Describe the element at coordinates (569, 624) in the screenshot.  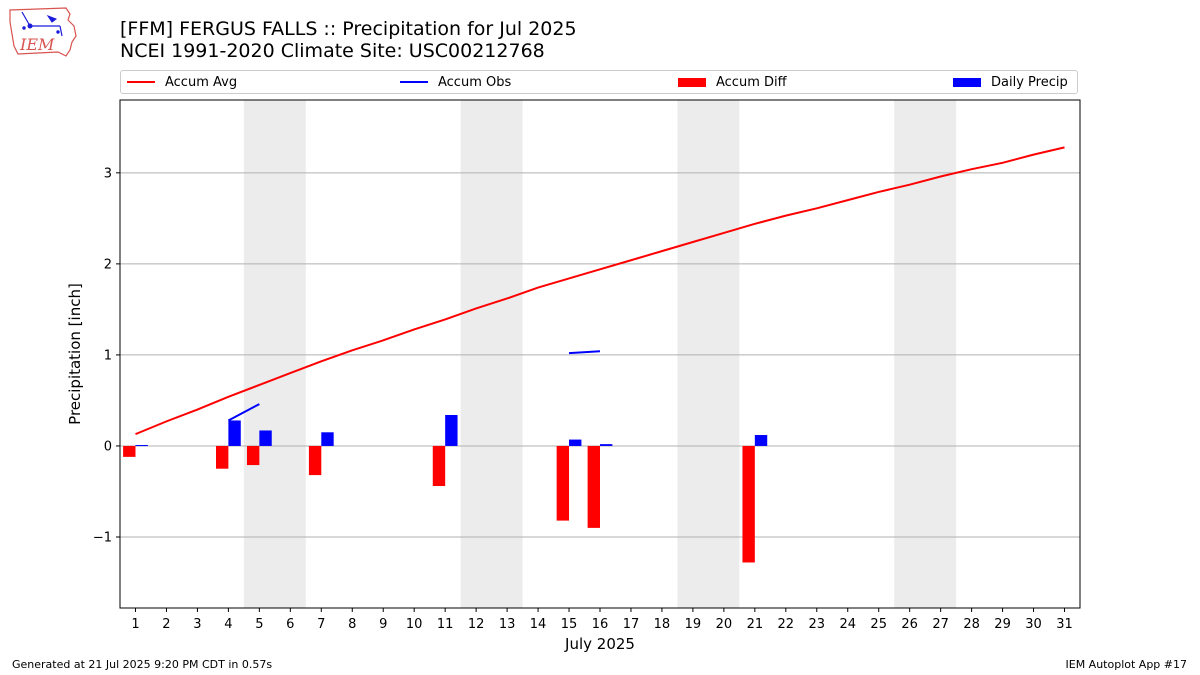
I see `x-tick-label: 15` at that location.